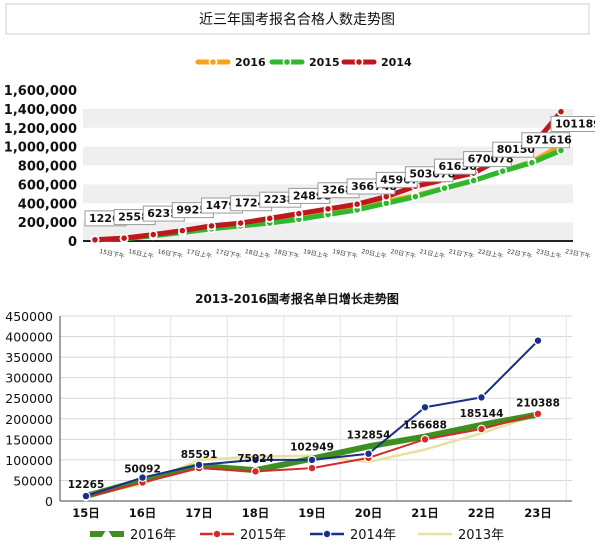  What do you see at coordinates (47, 167) in the screenshot?
I see `chart1-y-tick-label: 800,000` at bounding box center [47, 167].